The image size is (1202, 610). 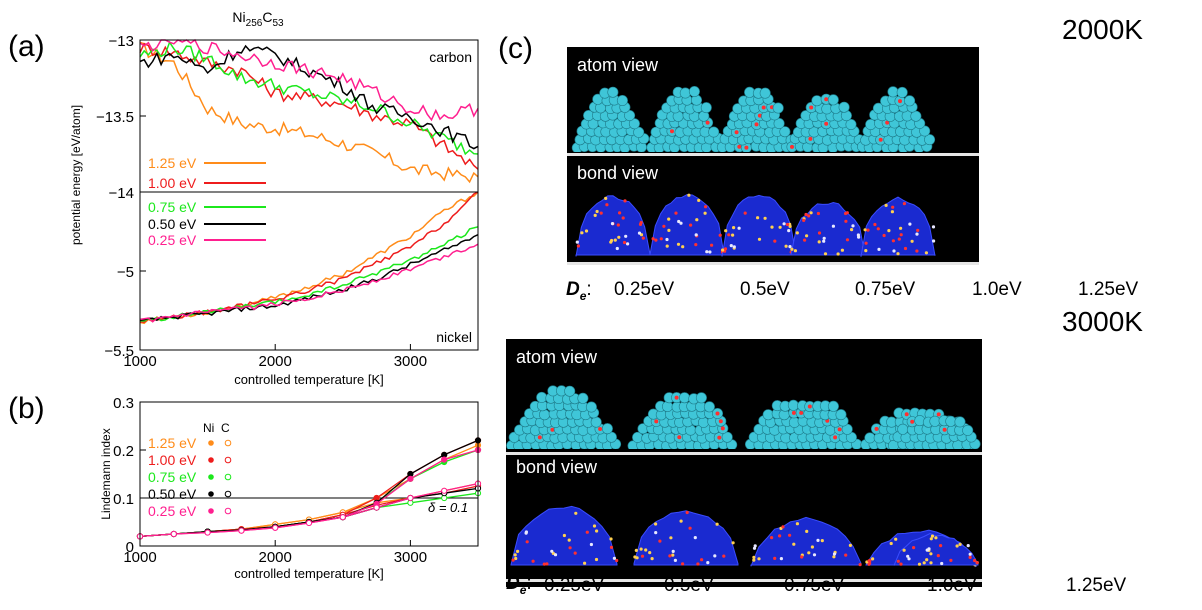 What do you see at coordinates (744, 536) in the screenshot?
I see `bond-view-images` at bounding box center [744, 536].